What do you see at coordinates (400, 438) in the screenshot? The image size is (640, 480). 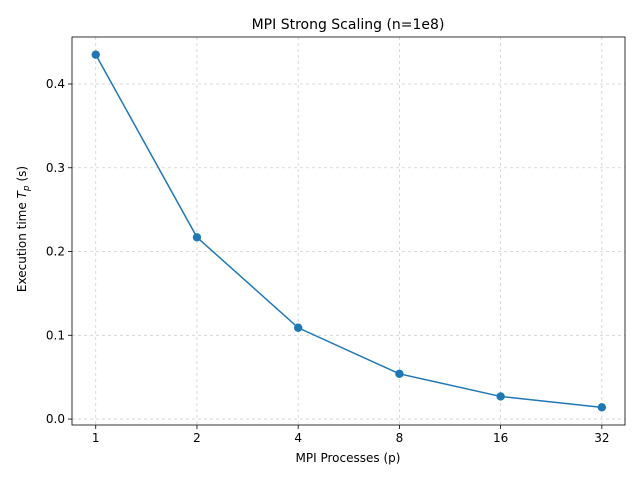 I see `x-tick-label: 8` at bounding box center [400, 438].